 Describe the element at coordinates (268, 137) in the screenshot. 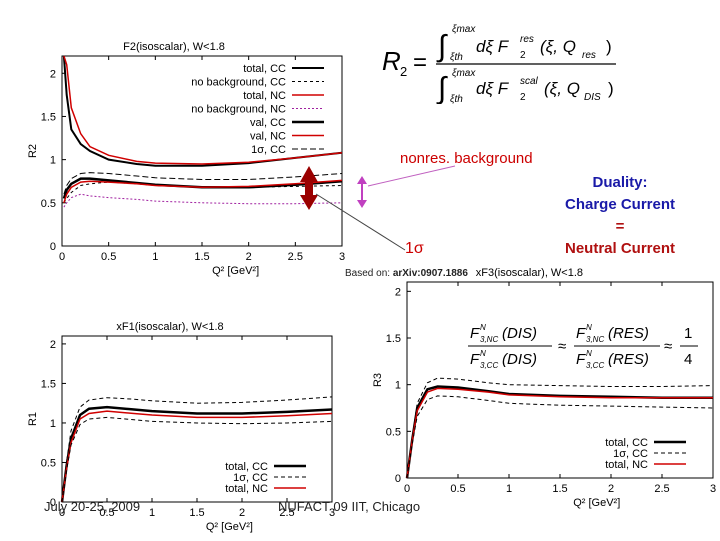

I see `legend-label: val, NC` at that location.